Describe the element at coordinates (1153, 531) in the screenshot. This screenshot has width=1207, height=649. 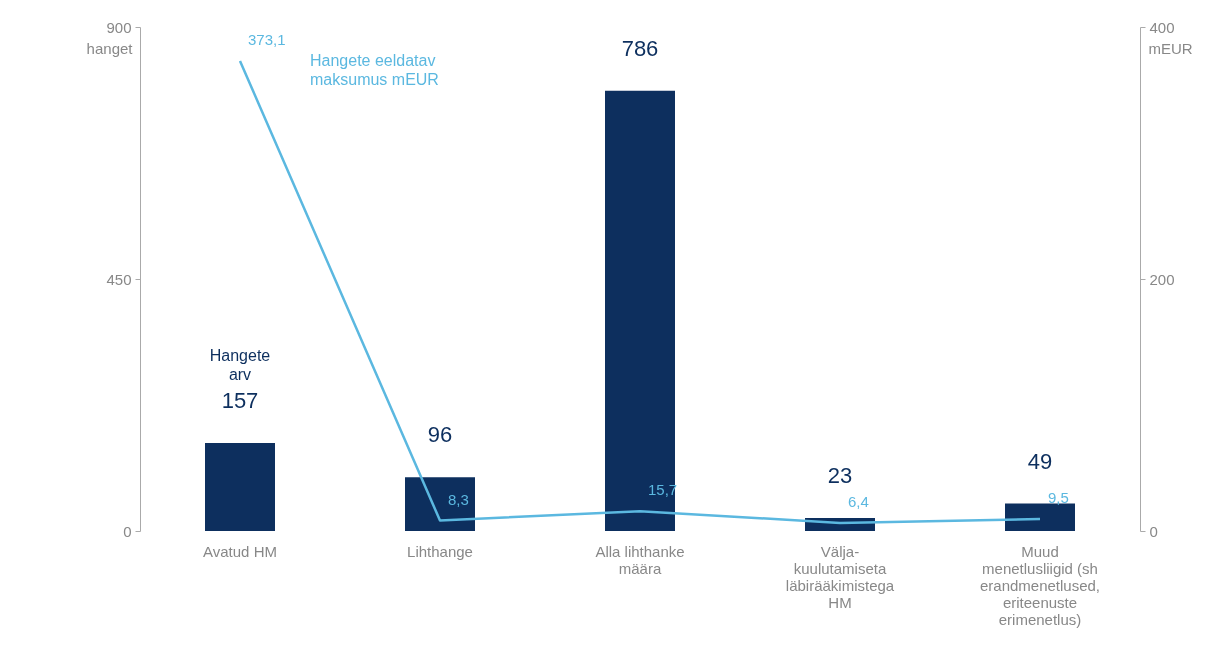
I see `y2-tick-label: 0` at that location.